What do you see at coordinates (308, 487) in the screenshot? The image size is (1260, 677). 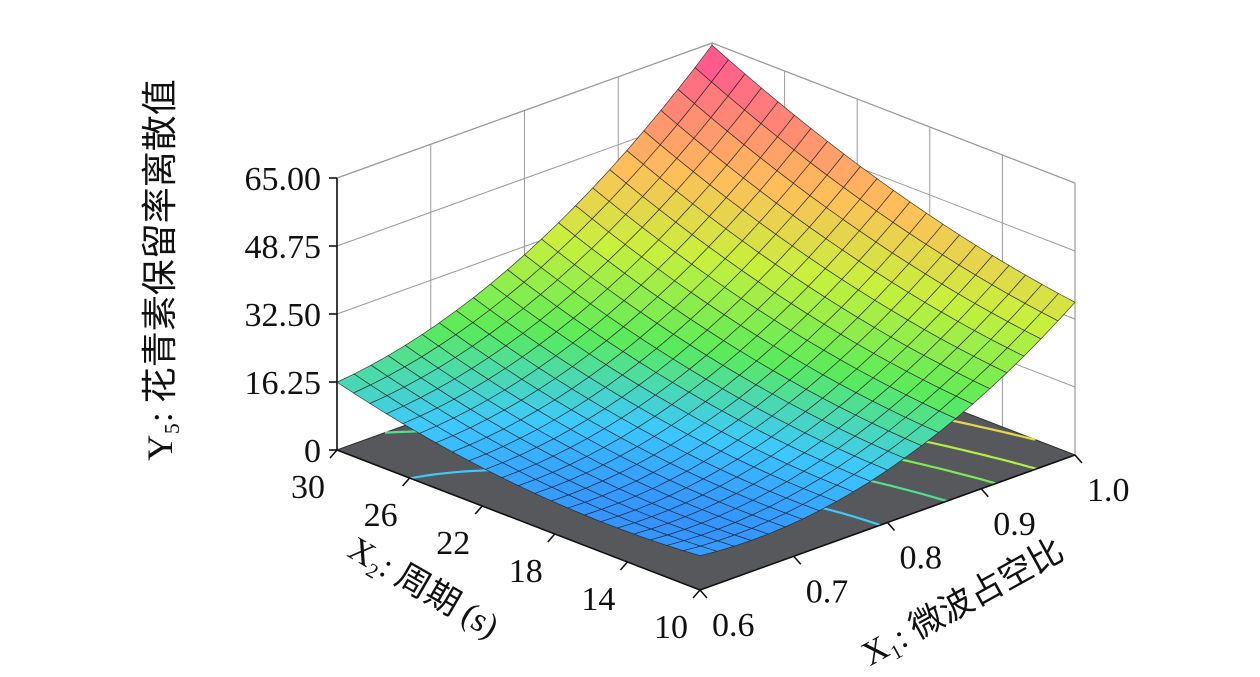 I see `x2-tick-label: 30` at bounding box center [308, 487].